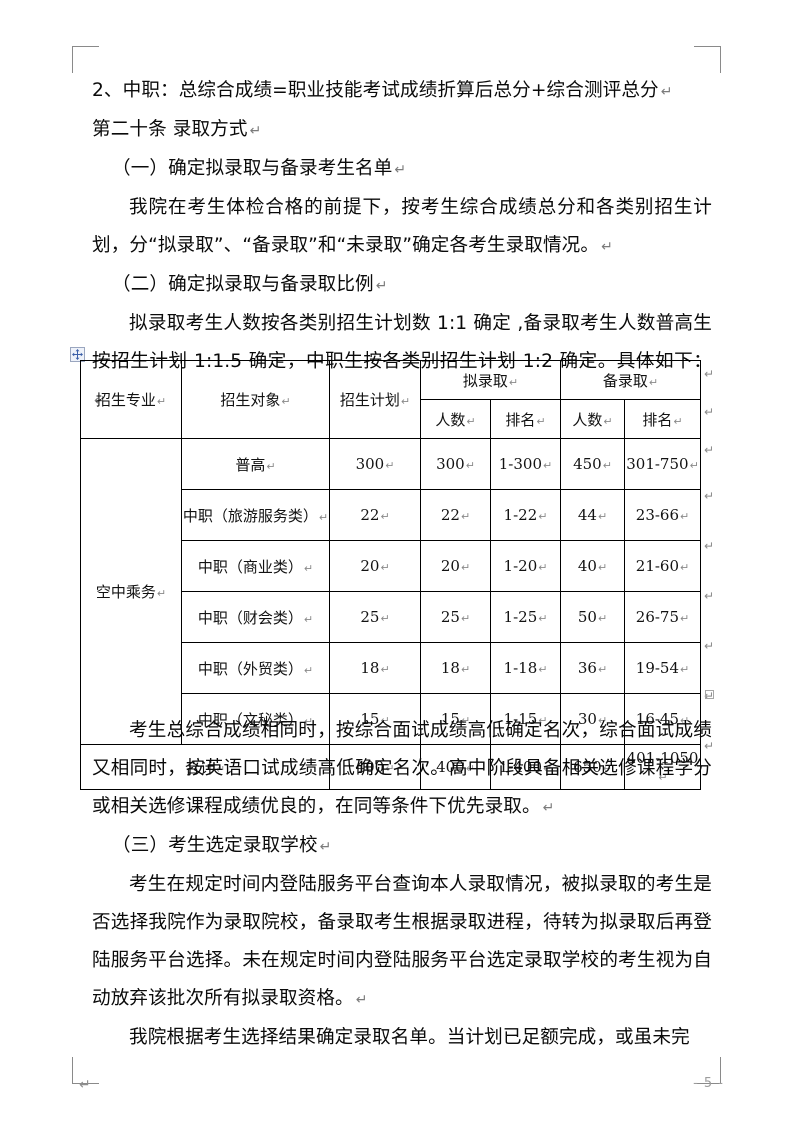 The width and height of the screenshot is (792, 1130). What do you see at coordinates (255, 719) in the screenshot?
I see `cell-target: 中职（文秘类）↵` at bounding box center [255, 719].